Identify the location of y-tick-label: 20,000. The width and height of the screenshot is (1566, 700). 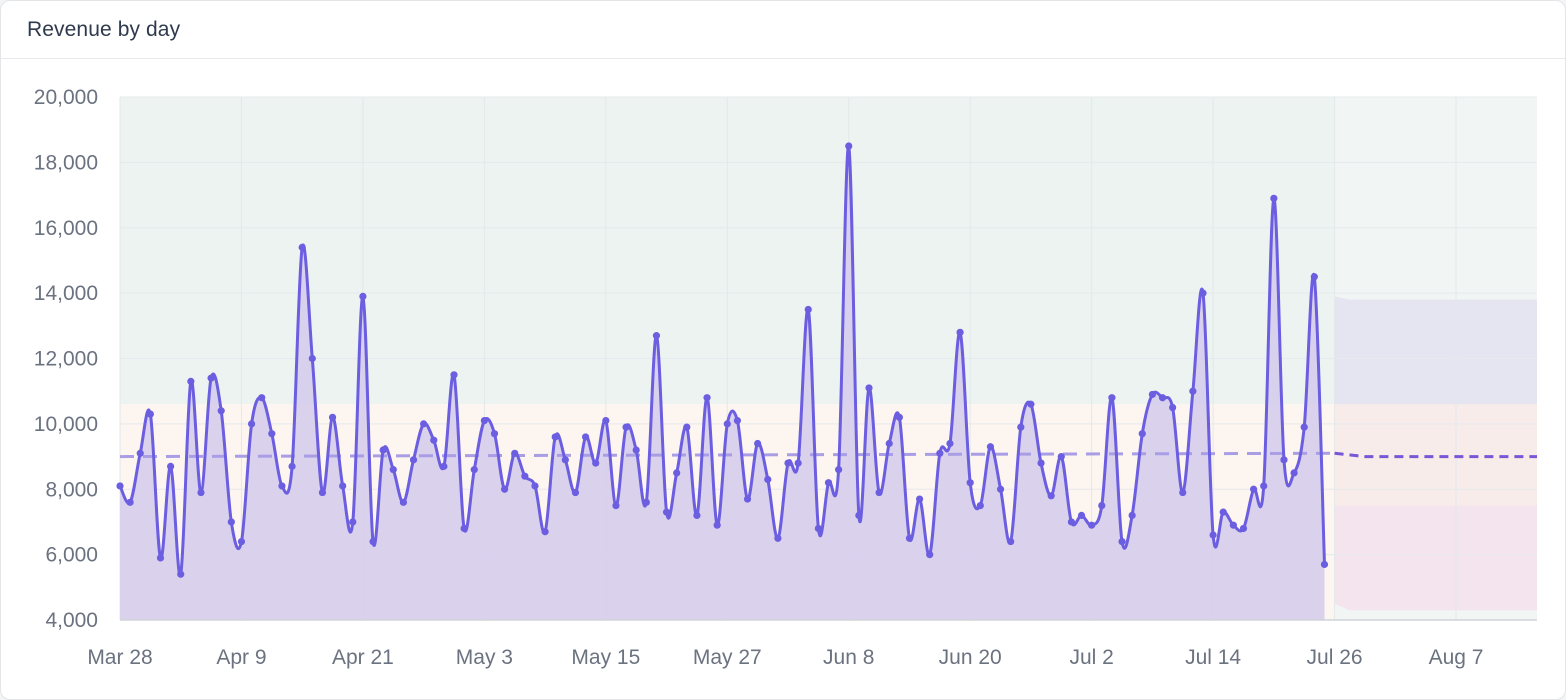
(66, 97).